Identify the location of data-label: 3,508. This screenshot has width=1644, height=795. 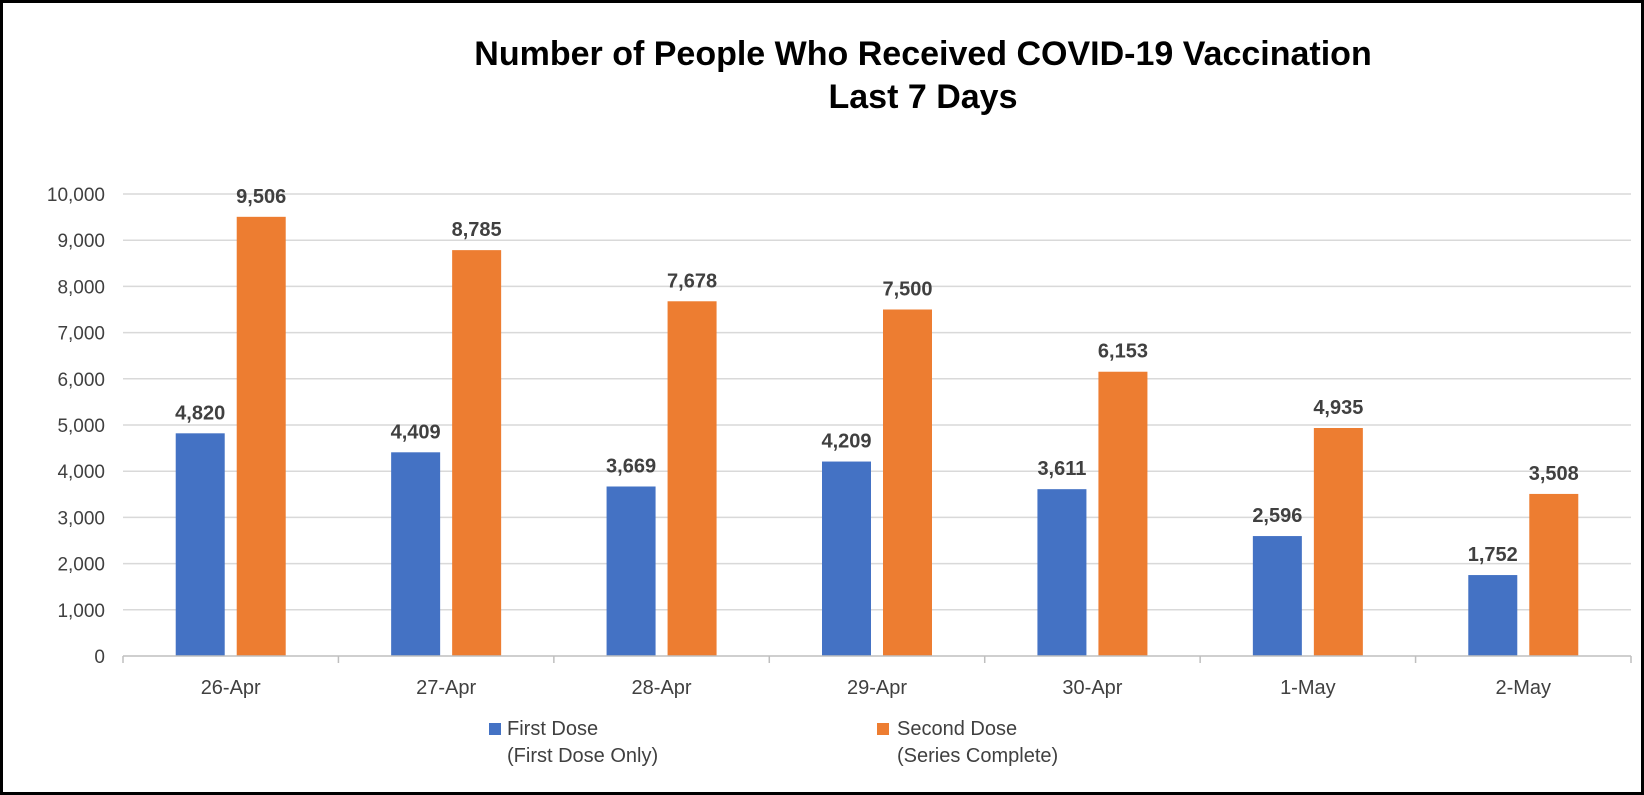
(1554, 474).